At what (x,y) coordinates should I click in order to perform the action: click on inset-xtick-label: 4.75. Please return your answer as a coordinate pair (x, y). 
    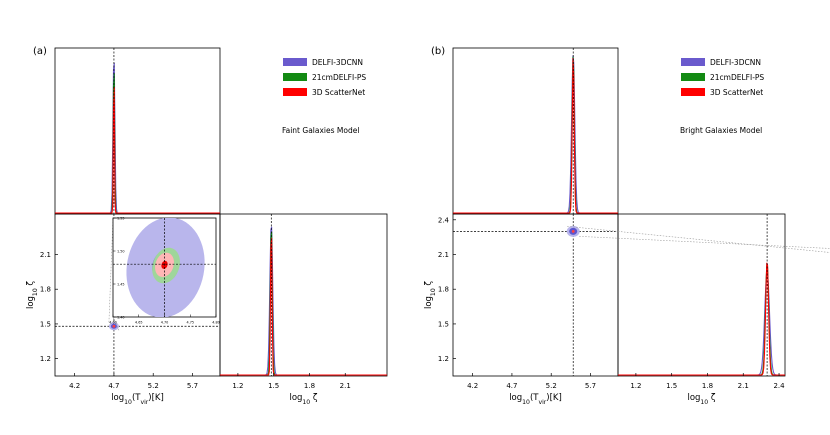
    Looking at the image, I should click on (190, 322).